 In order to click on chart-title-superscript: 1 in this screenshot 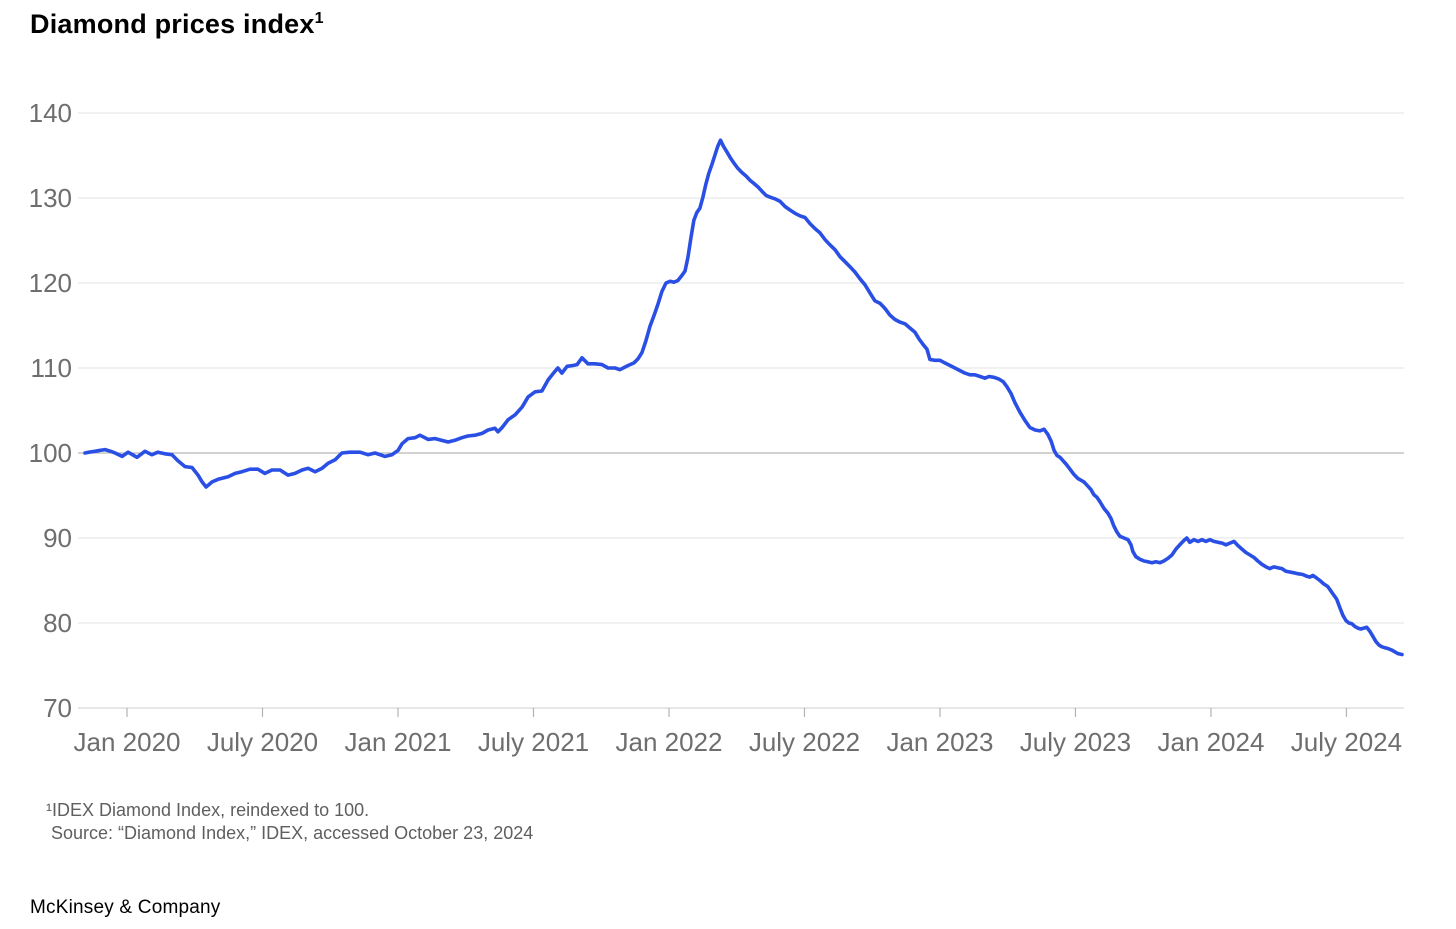, I will do `click(319, 18)`.